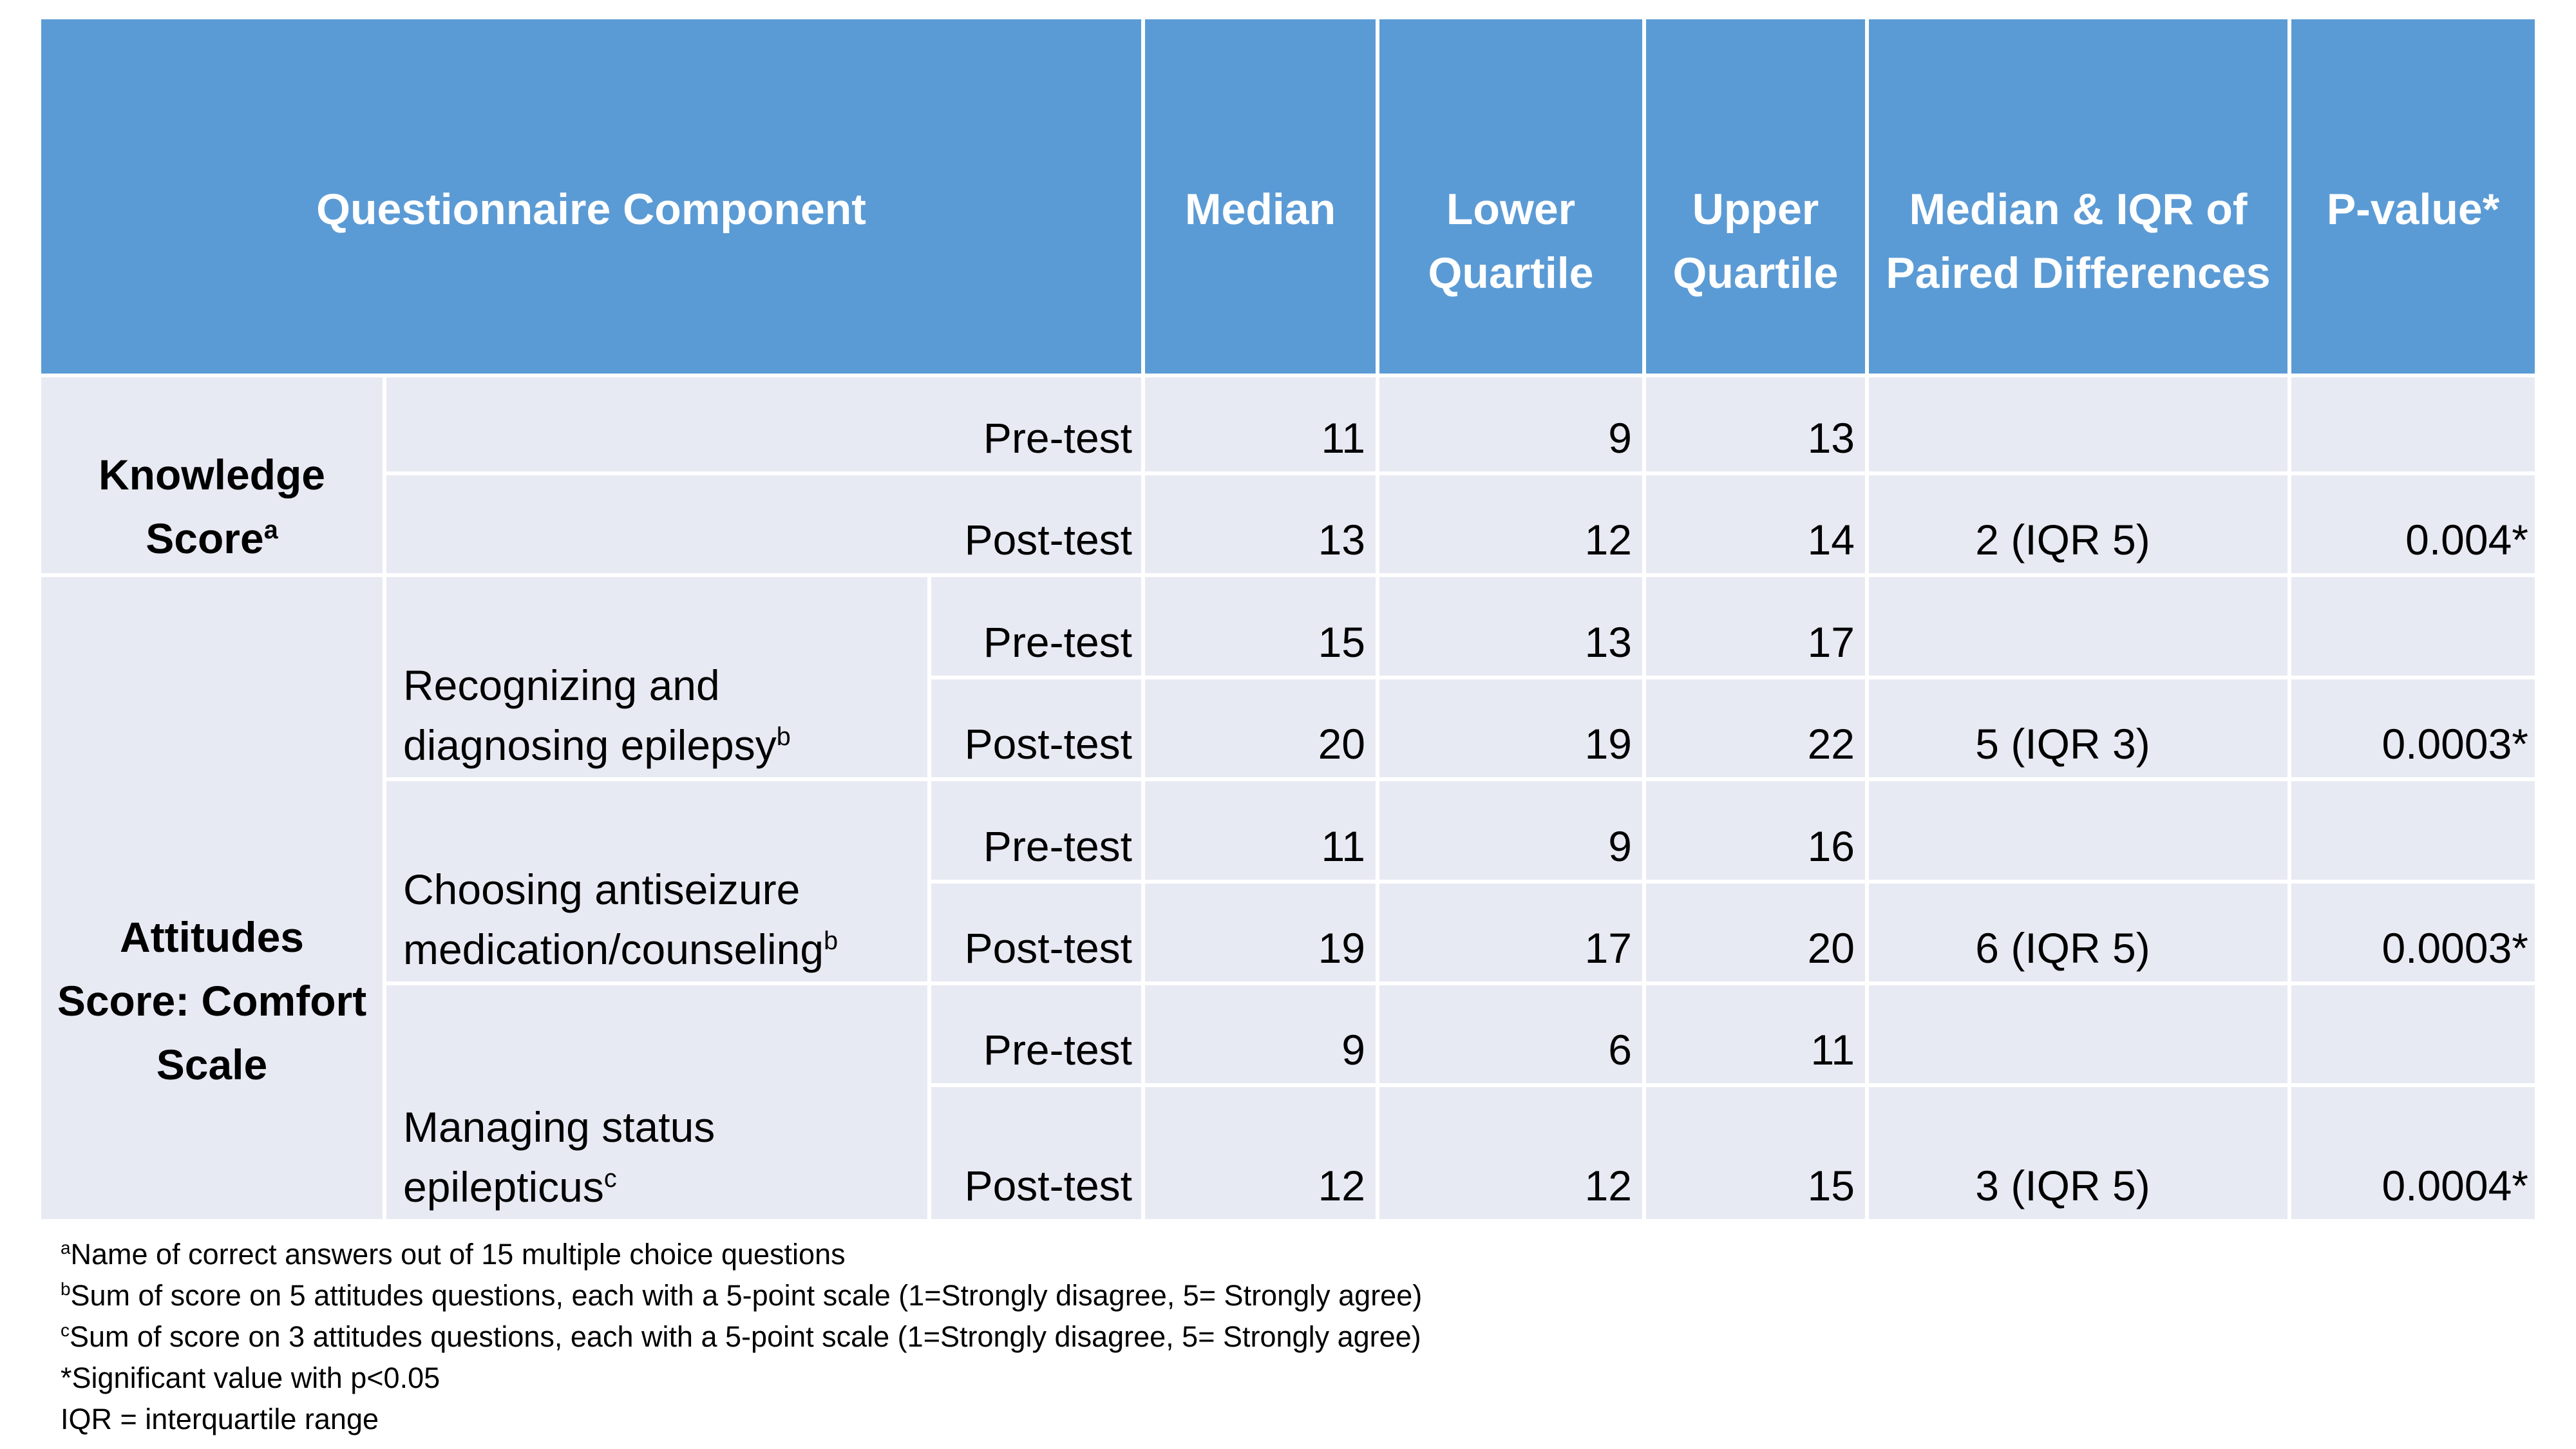 The image size is (2576, 1449). What do you see at coordinates (1510, 197) in the screenshot?
I see `col-header-lower-quartile: Lower Quartile` at bounding box center [1510, 197].